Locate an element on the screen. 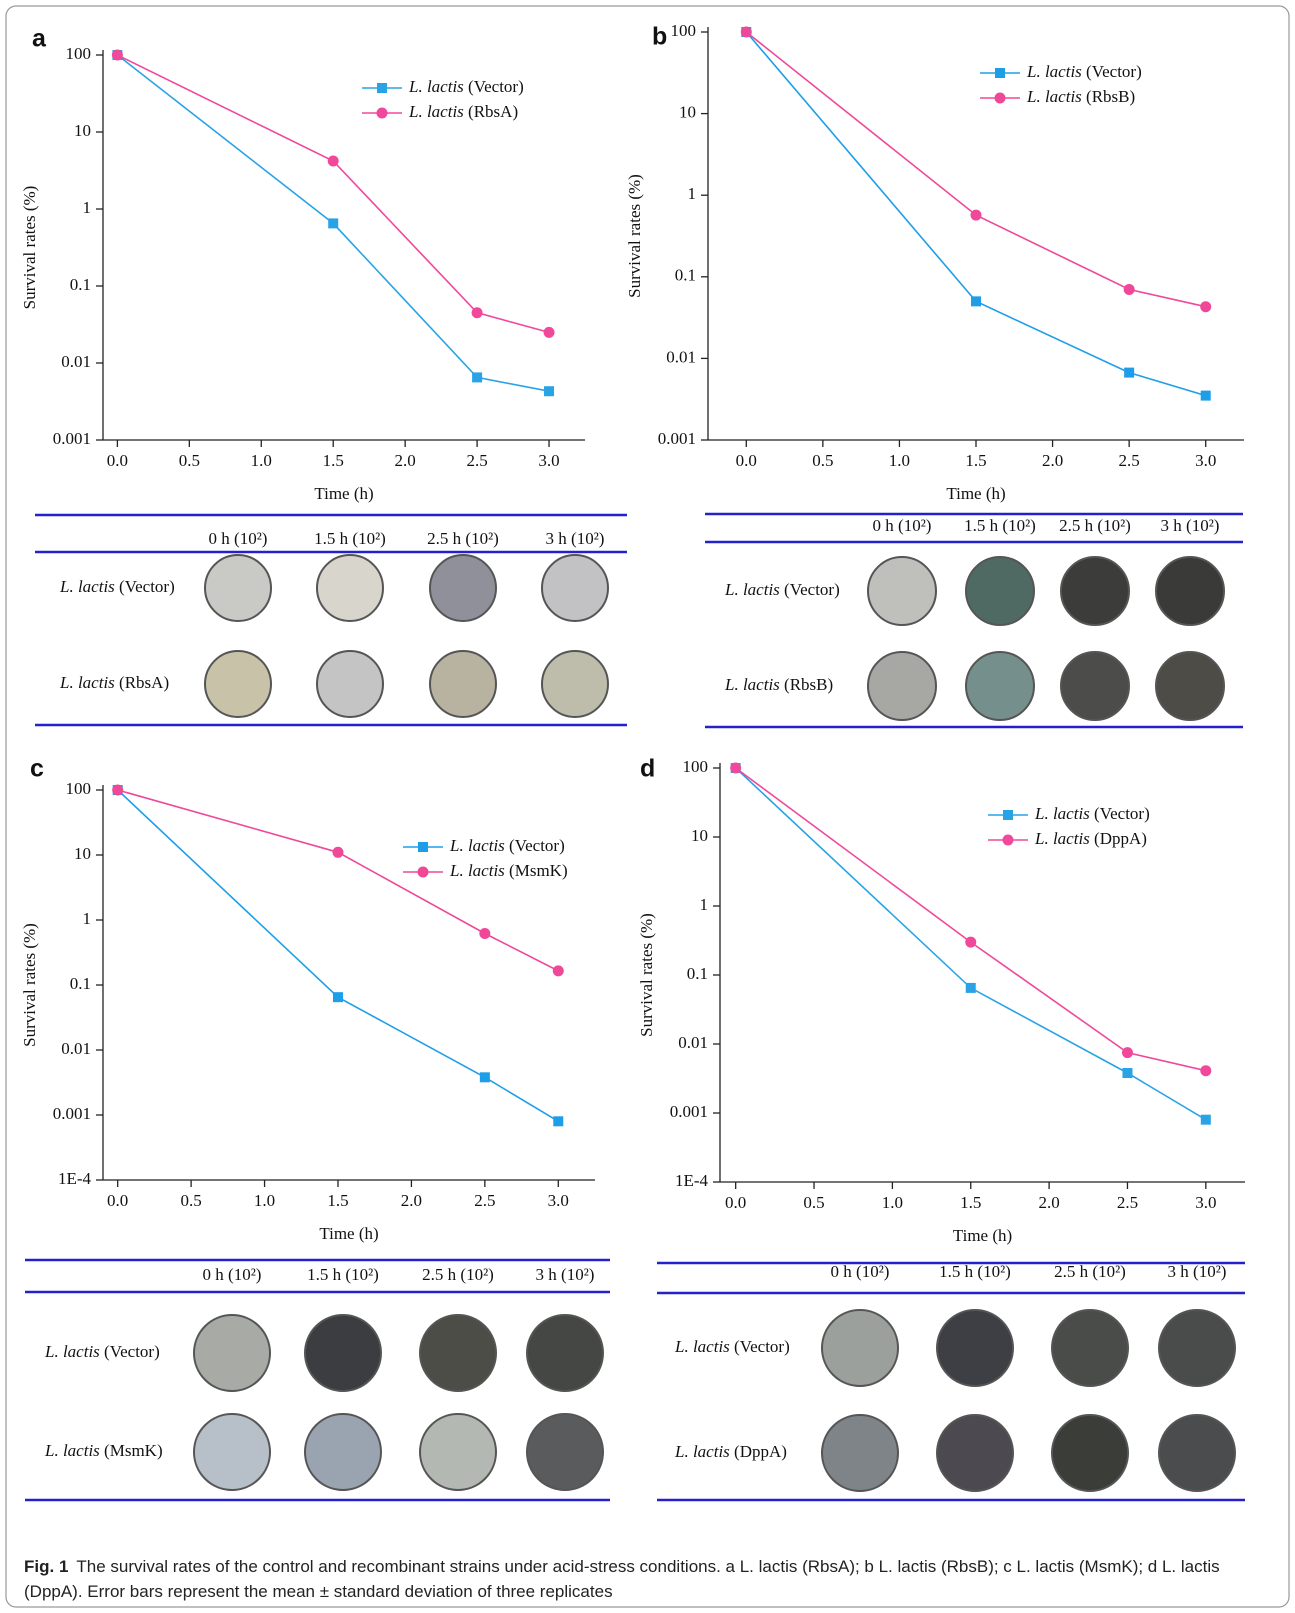  legend-label: L. lactis (Vector) is located at coordinates (1092, 813).